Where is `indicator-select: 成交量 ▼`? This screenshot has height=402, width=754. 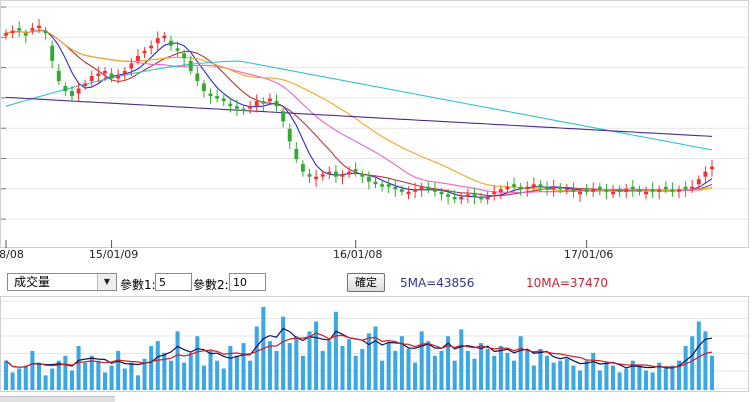
indicator-select: 成交量 ▼ is located at coordinates (62, 282).